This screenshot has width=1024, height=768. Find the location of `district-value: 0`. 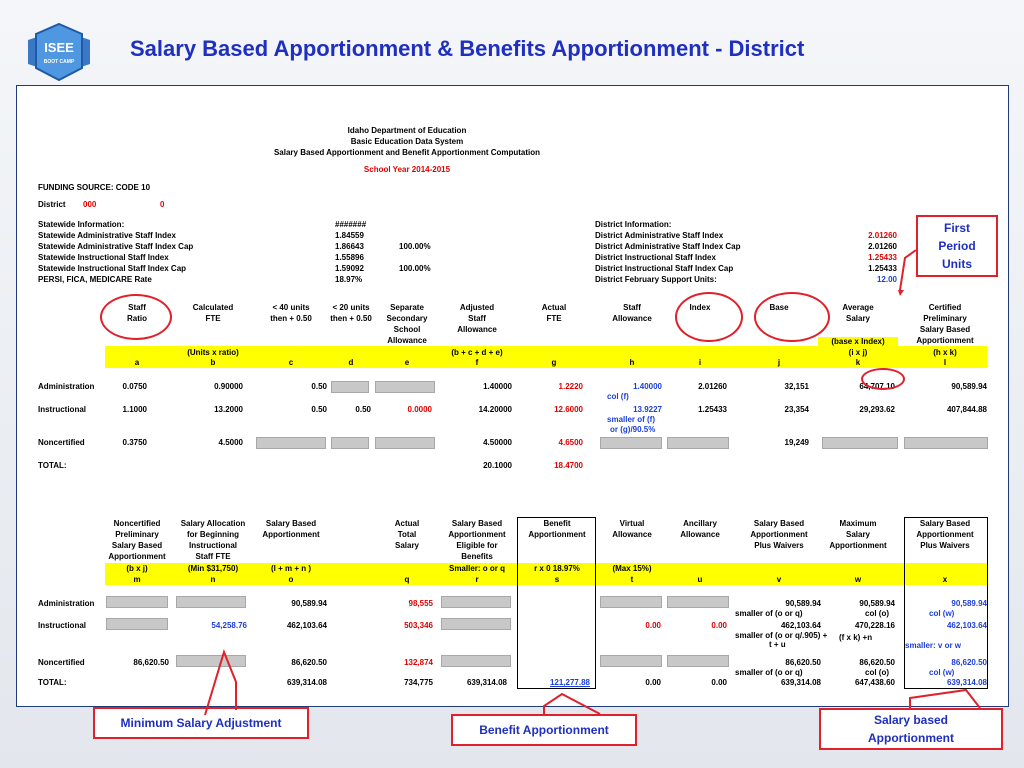

district-value: 0 is located at coordinates (162, 204).